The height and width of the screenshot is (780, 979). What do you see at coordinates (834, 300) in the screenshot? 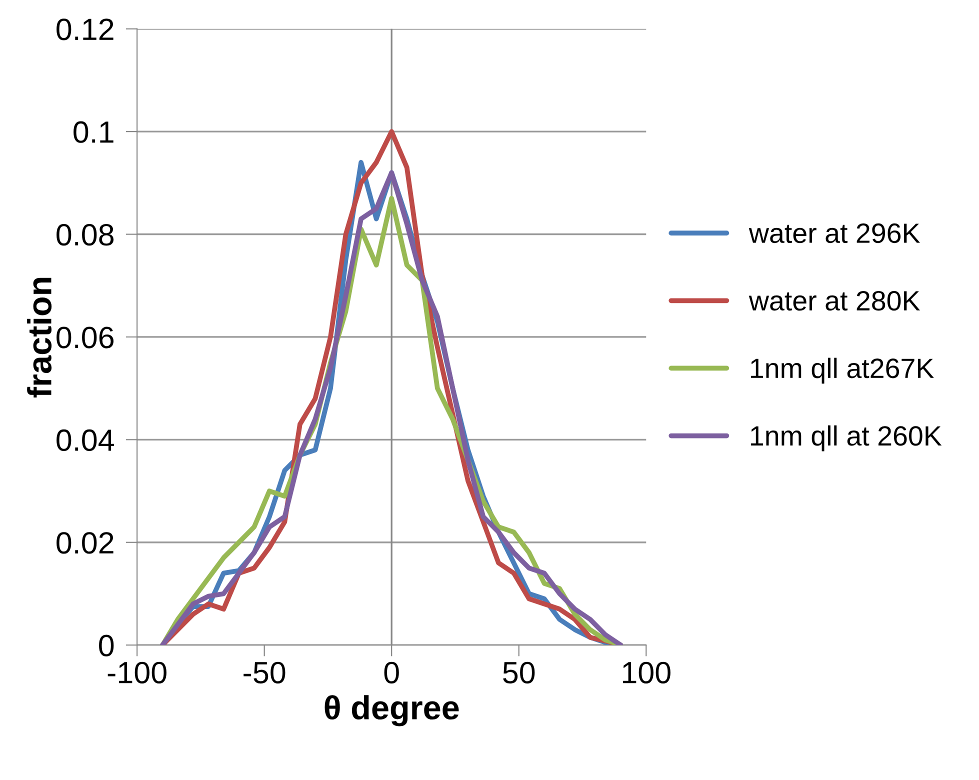
I see `legend-label: water at 280K` at bounding box center [834, 300].